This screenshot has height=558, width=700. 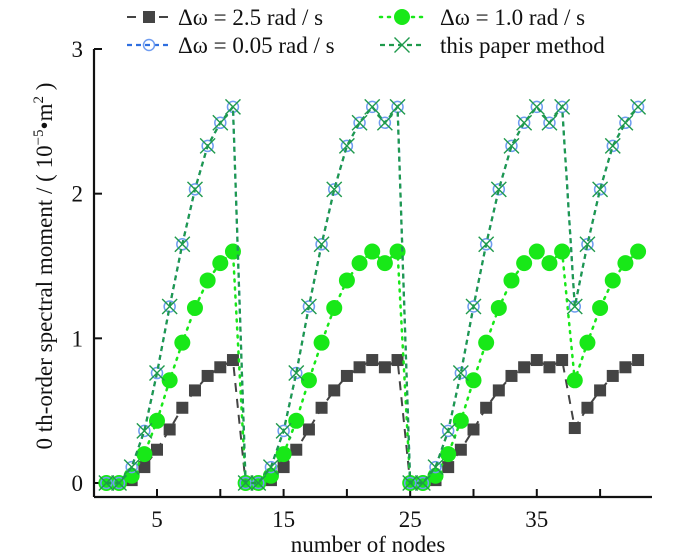 I want to click on y-axis-title: 0 th-order spectral moment / ( 10−5•m2 ), so click(x=44, y=266).